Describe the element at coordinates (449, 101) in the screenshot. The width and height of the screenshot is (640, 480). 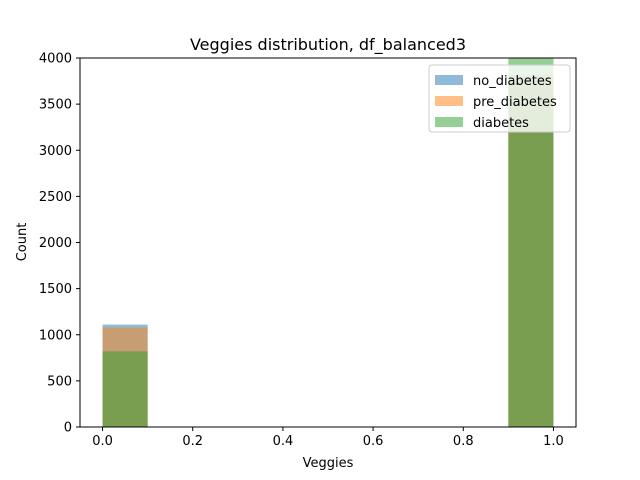
I see `legend-swatch-pre_diabetes` at that location.